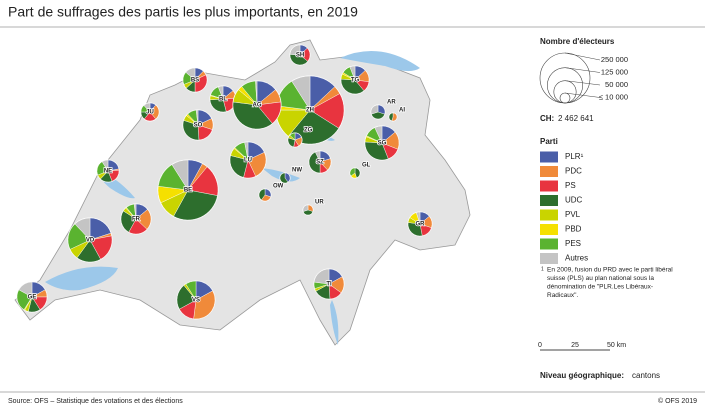  I want to click on canton-label: AI, so click(402, 111).